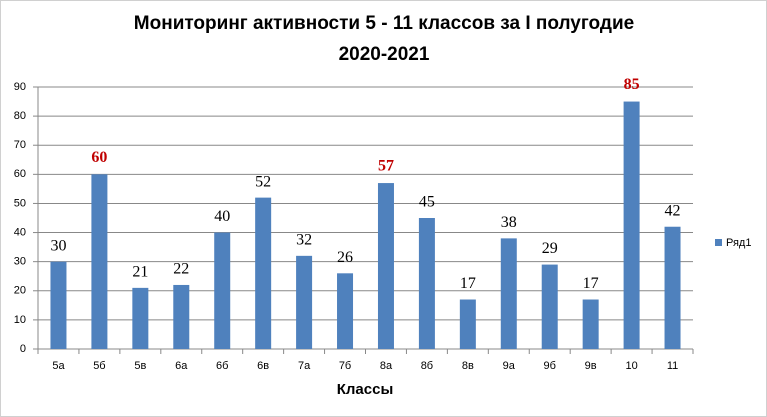 This screenshot has width=767, height=417. Describe the element at coordinates (222, 216) in the screenshot. I see `data-label: 40` at that location.